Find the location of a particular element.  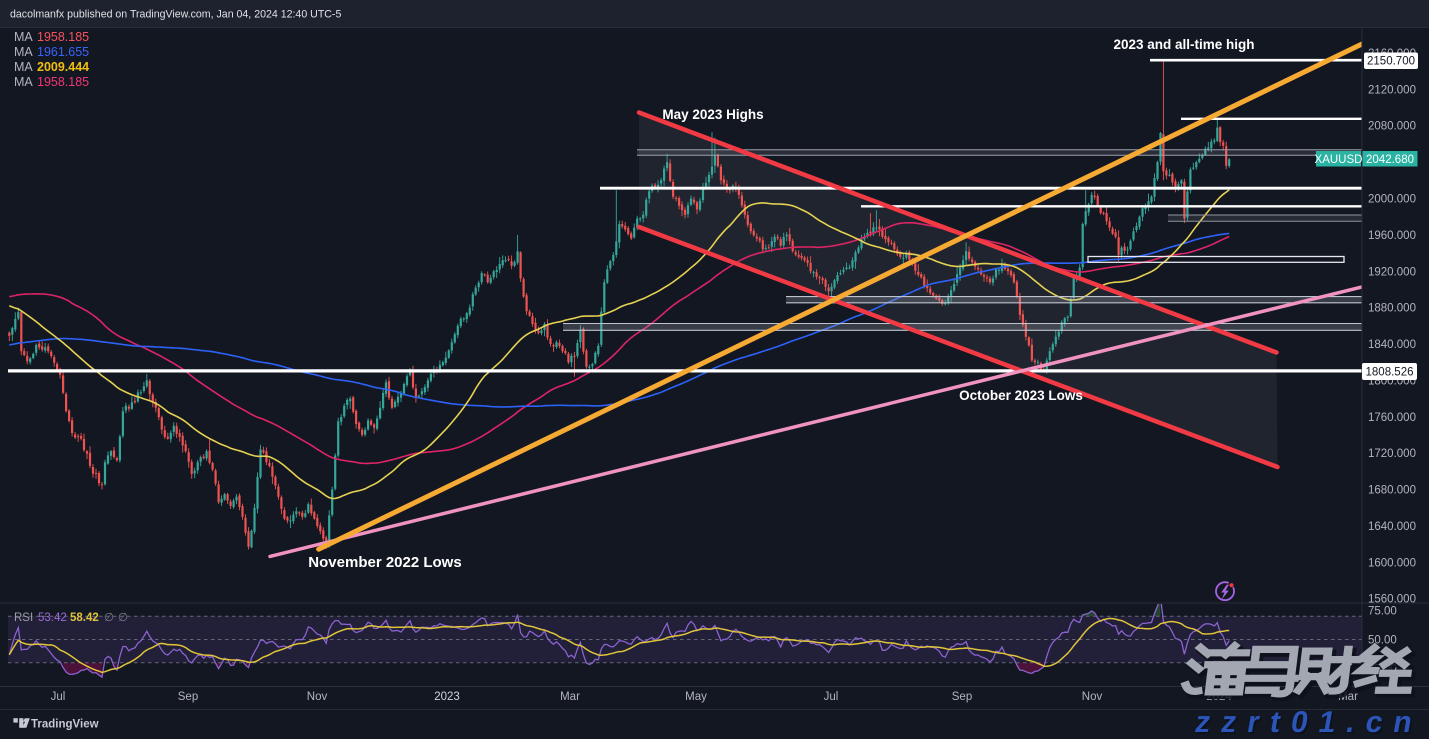

svg-text: 2009.444 is located at coordinates (63, 67).